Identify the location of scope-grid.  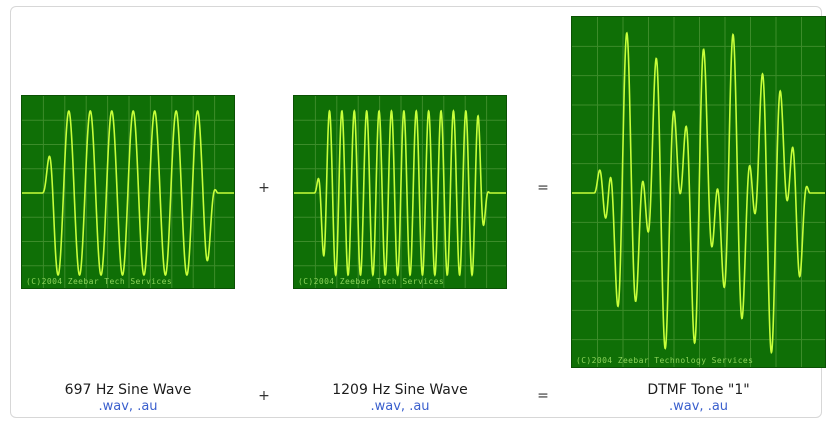
(128, 192).